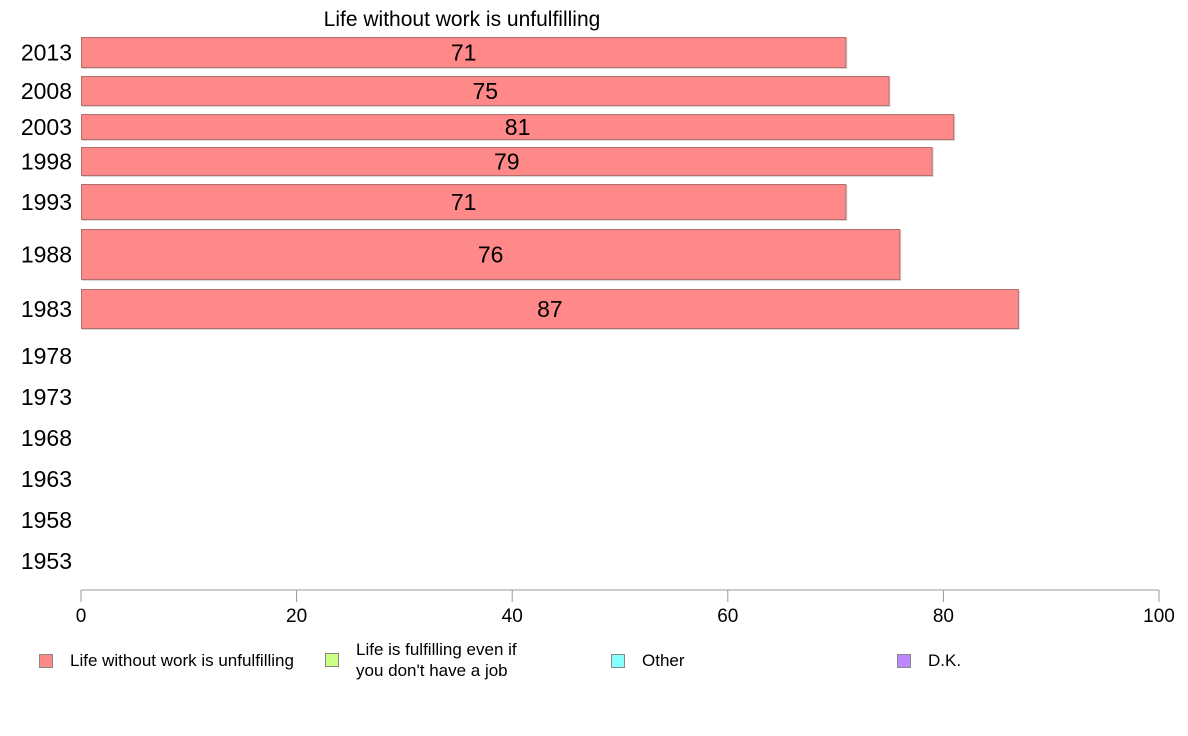  What do you see at coordinates (46, 255) in the screenshot?
I see `y-tick-label: 1988` at bounding box center [46, 255].